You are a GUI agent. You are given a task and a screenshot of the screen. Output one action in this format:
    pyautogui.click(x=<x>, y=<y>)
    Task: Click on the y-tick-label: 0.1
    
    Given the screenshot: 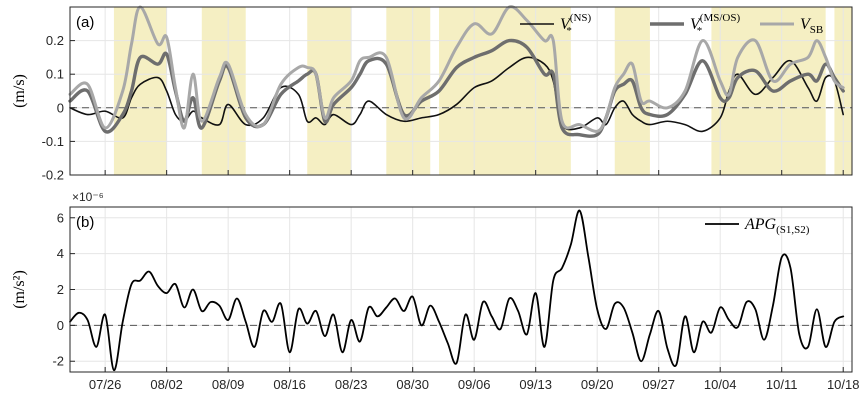 What is the action you would take?
    pyautogui.click(x=55, y=74)
    